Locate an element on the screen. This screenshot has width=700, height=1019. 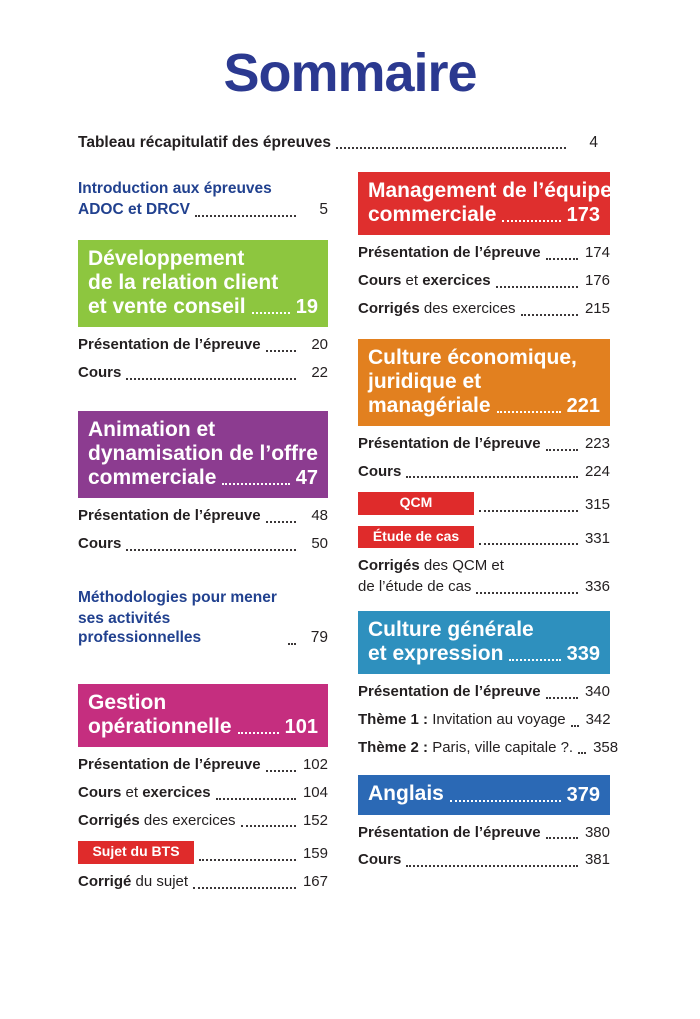
page-number: 173 is located at coordinates (583, 215).